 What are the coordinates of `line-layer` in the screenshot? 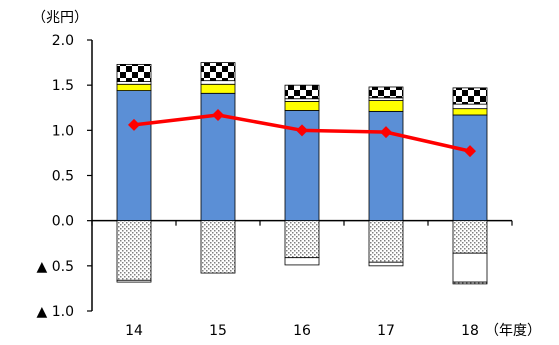 It's located at (302, 133).